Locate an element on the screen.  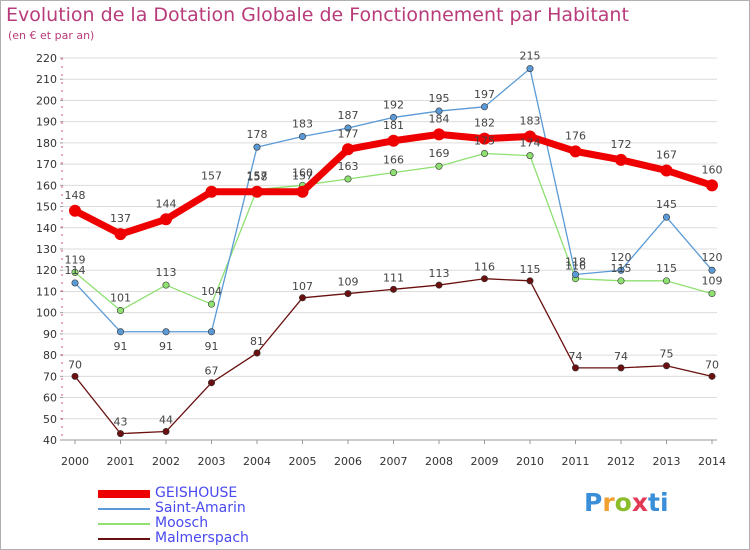
data-label-moosch: 119 is located at coordinates (75, 259).